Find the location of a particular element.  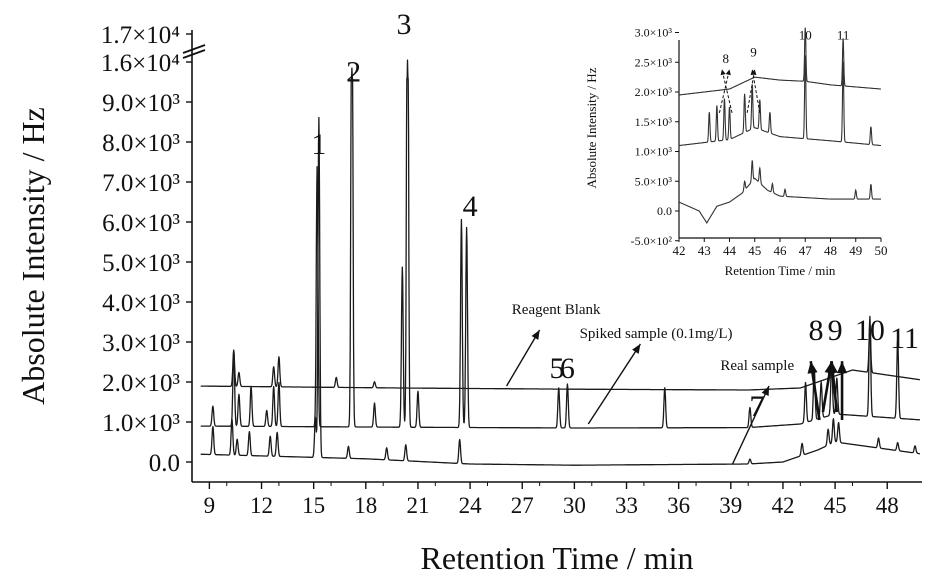

x-tick-label: 30 is located at coordinates (574, 505).